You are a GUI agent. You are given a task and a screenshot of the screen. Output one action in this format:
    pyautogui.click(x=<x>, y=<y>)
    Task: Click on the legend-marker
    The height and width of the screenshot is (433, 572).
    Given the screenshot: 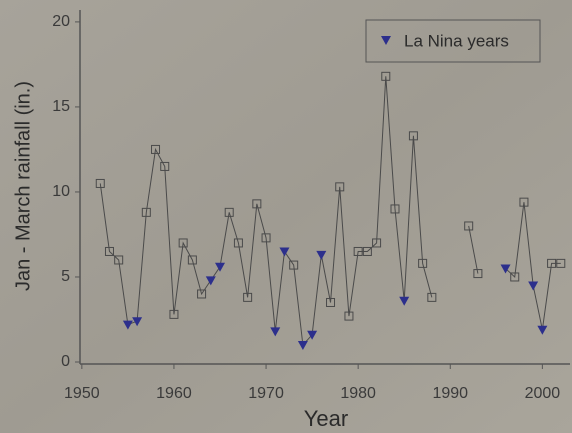 What is the action you would take?
    pyautogui.click(x=386, y=40)
    